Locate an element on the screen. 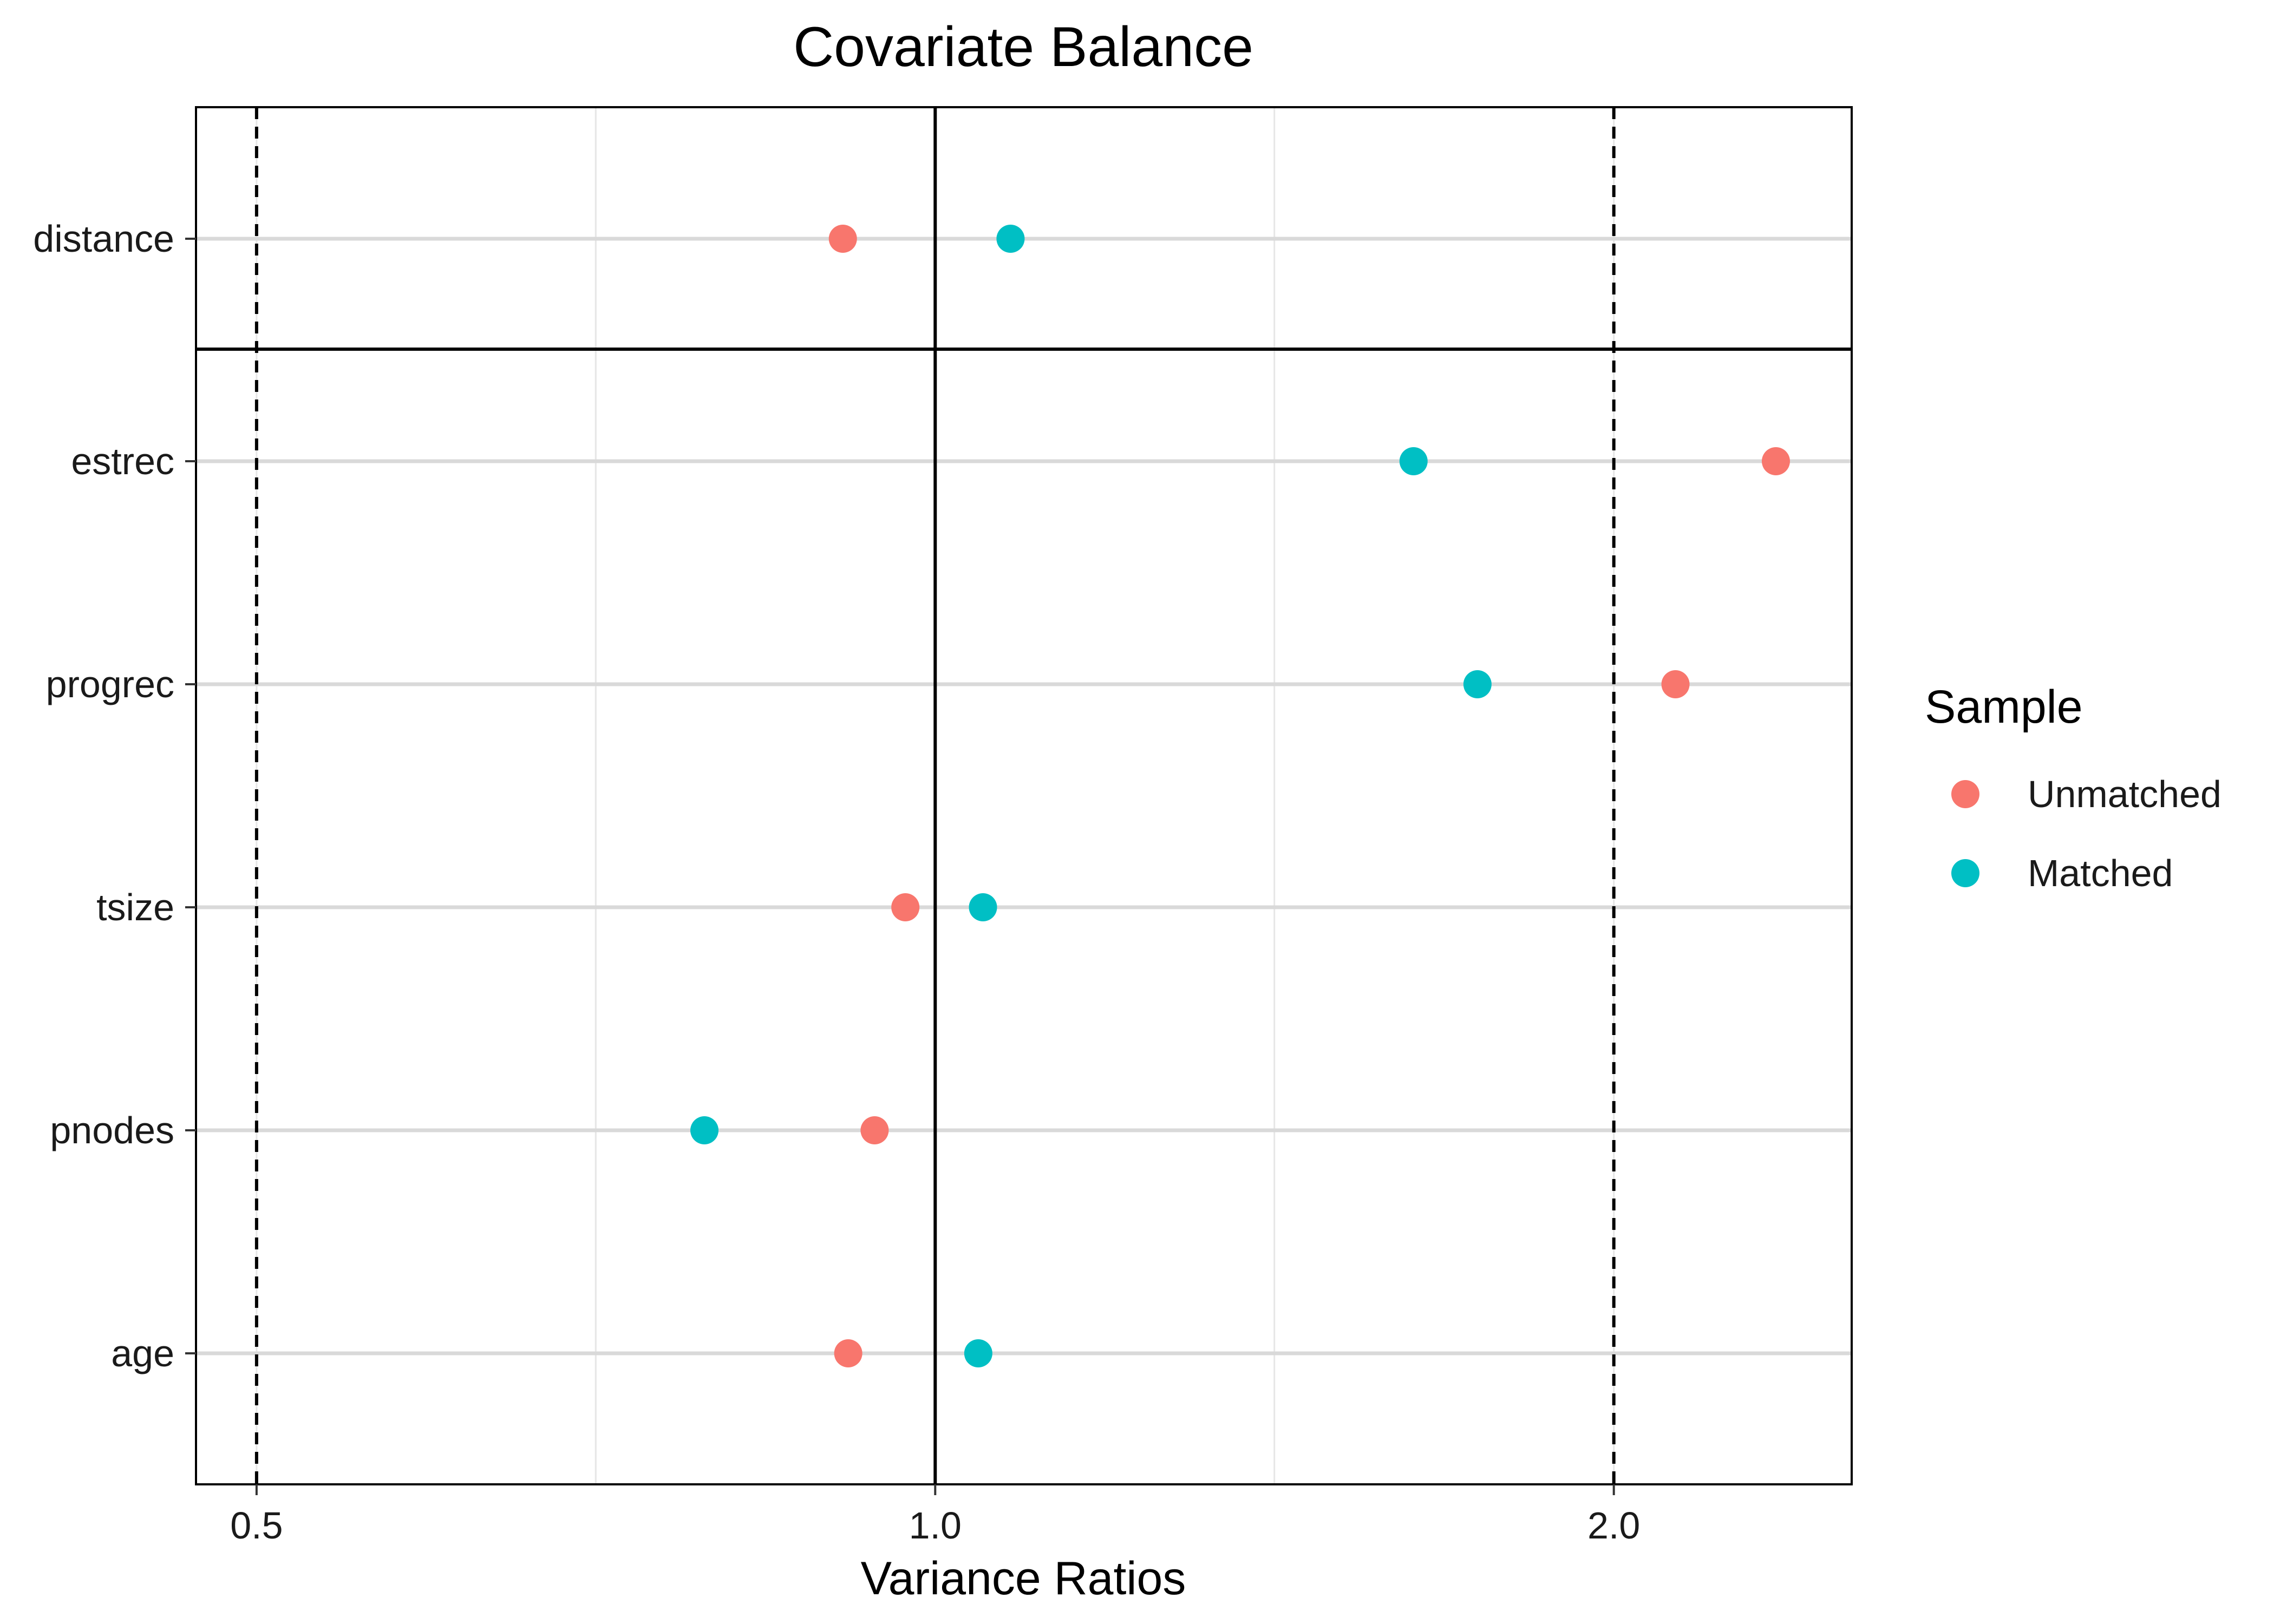 This screenshot has width=2274, height=1624. legend-label-matched: Matched is located at coordinates (2101, 873).